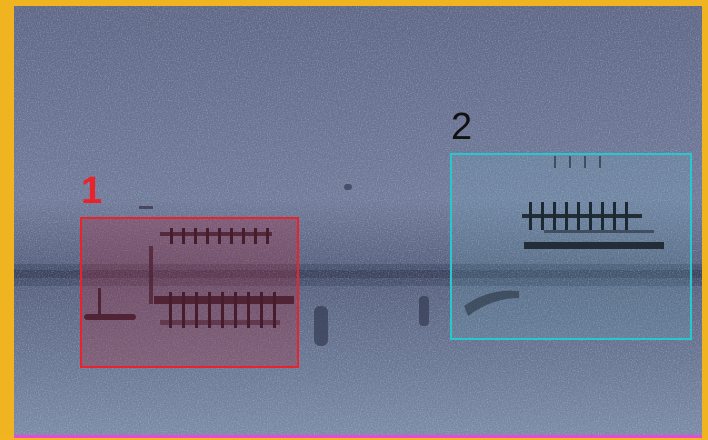  What do you see at coordinates (462, 127) in the screenshot?
I see `annotation-label-2: 2` at bounding box center [462, 127].